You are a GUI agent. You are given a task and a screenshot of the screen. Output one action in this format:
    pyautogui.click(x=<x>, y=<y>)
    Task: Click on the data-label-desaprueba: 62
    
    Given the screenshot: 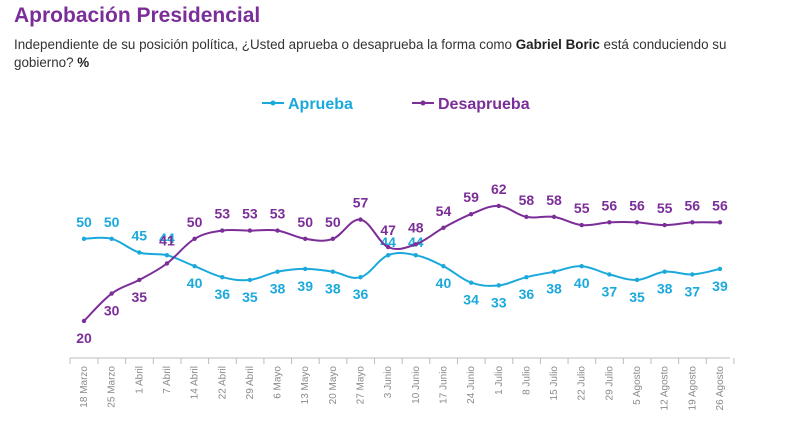 What is the action you would take?
    pyautogui.click(x=499, y=189)
    